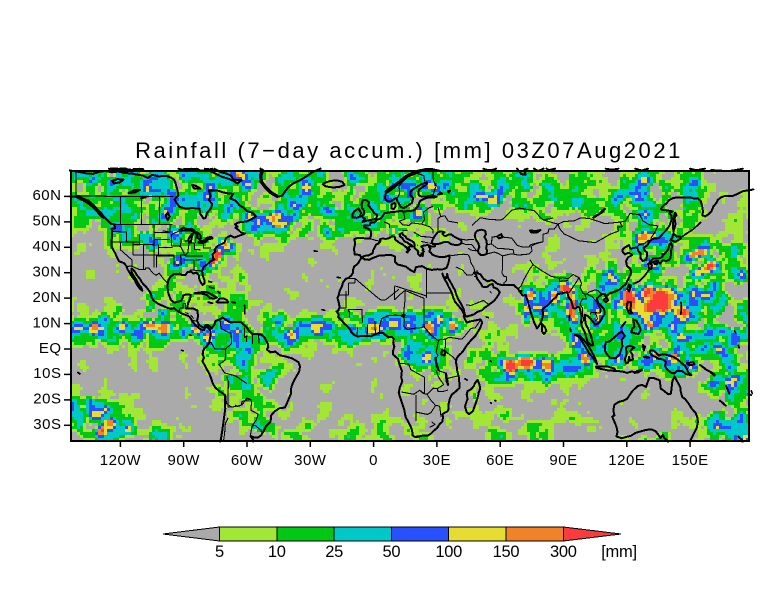  What do you see at coordinates (50, 348) in the screenshot?
I see `svg-text: EQ` at bounding box center [50, 348].